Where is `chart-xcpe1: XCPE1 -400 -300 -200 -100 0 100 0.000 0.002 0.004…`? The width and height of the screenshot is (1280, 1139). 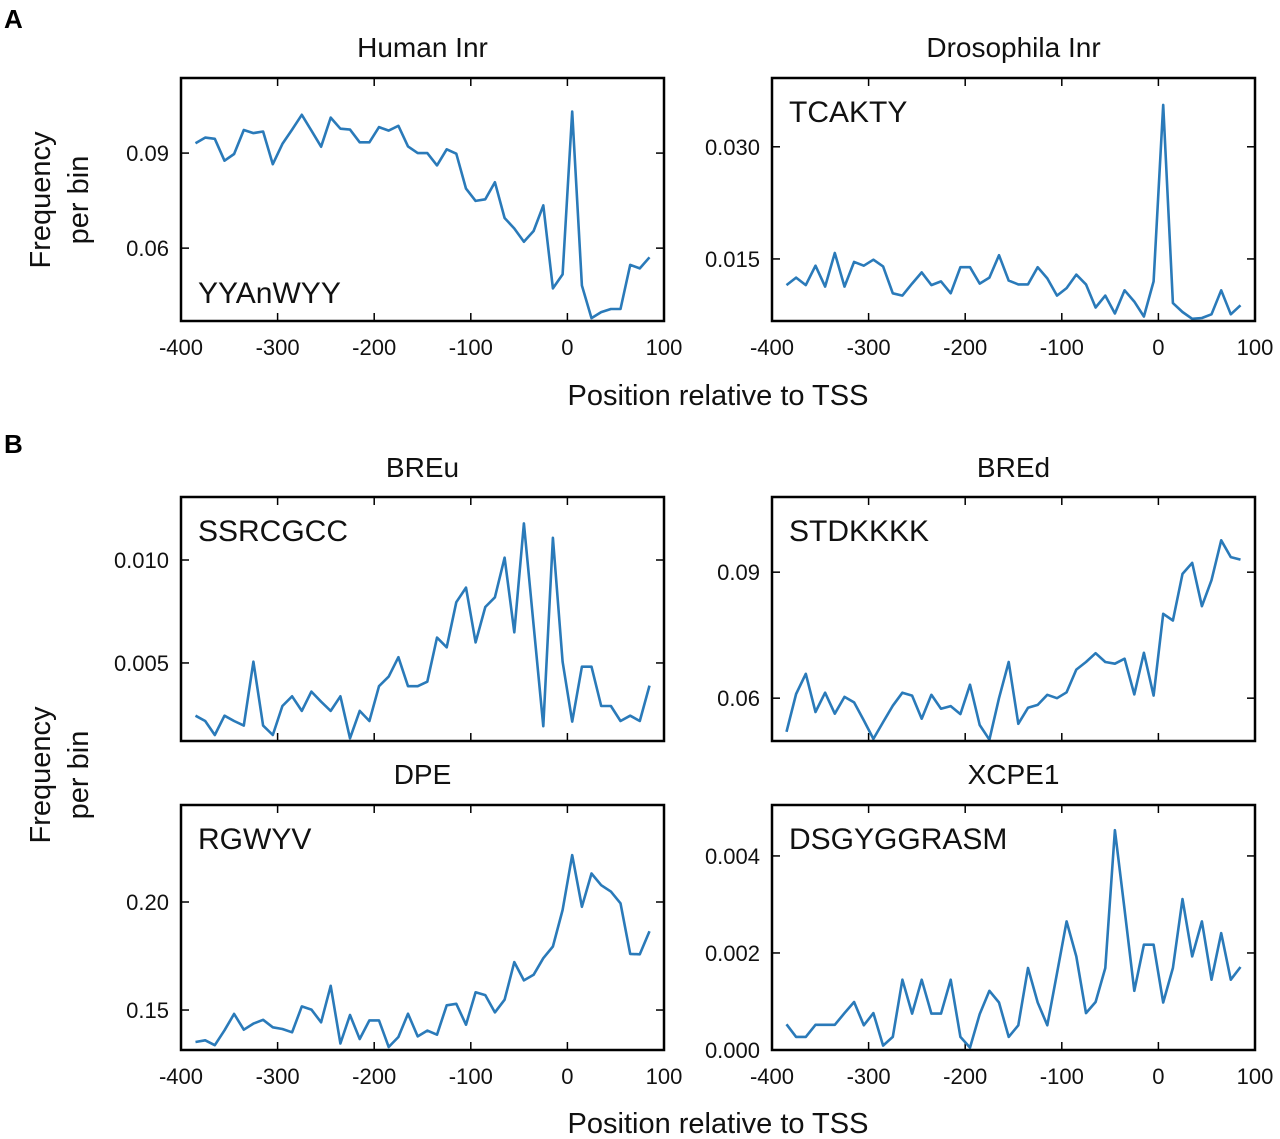 chart-xcpe1: XCPE1 -400 -300 -200 -100 0 100 0.000 0.002 0.004… is located at coordinates (989, 924).